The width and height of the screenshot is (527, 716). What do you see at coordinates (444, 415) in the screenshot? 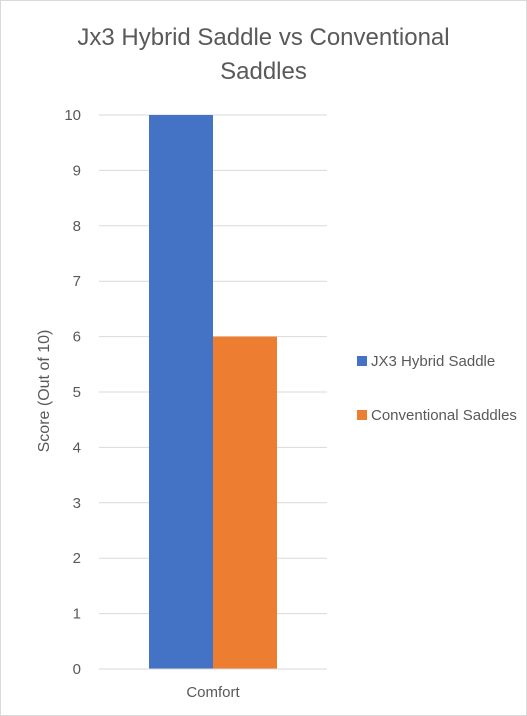
I see `legend-label-conventional: Conventional Saddles` at bounding box center [444, 415].